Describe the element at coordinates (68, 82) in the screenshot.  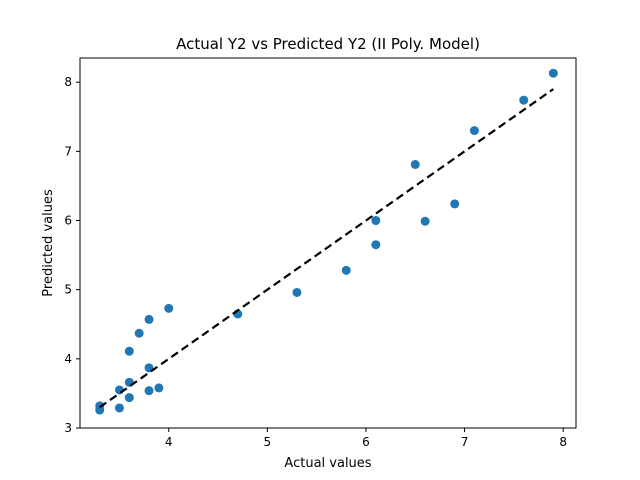
I see `y-tick-label: 8` at that location.